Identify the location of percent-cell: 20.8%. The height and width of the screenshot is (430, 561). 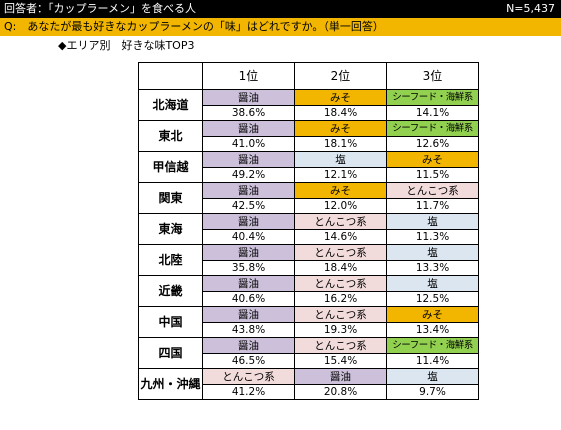
(340, 392).